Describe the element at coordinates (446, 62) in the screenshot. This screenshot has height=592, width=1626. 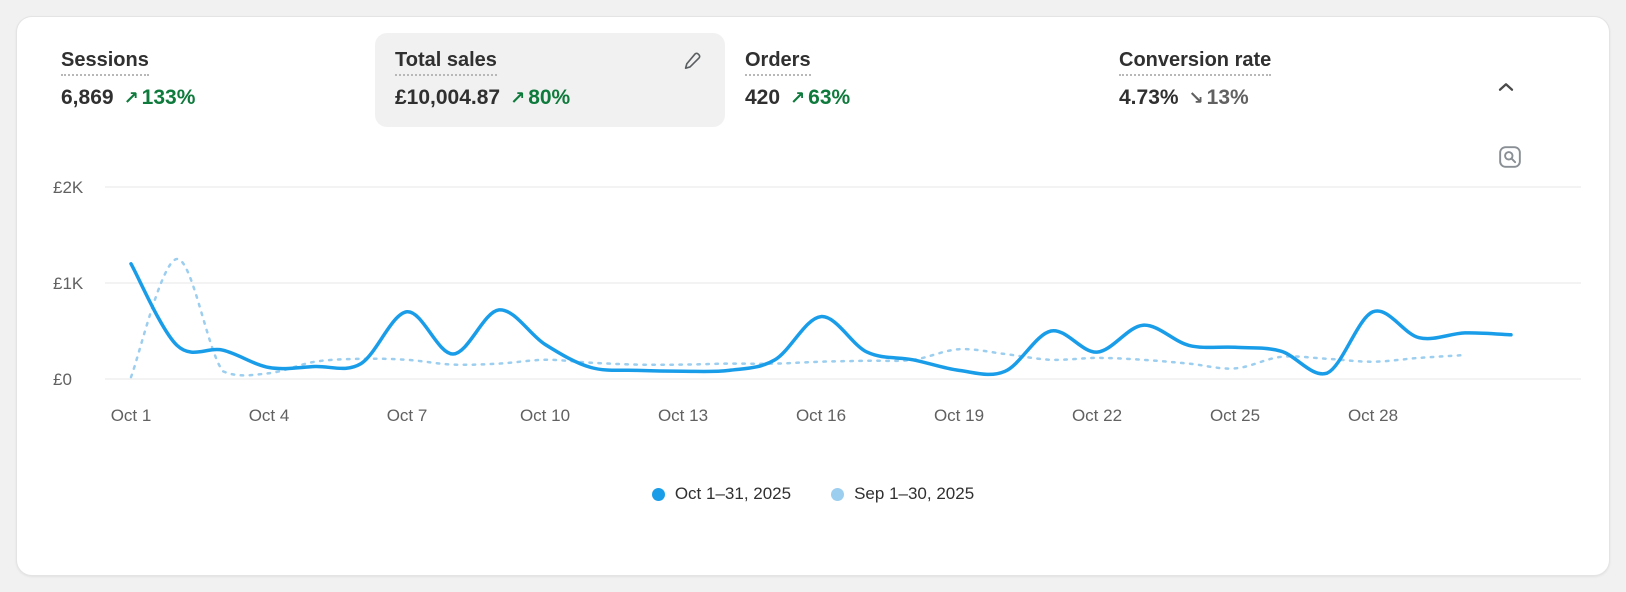
I see `metric-label-total-sales: Total sales` at that location.